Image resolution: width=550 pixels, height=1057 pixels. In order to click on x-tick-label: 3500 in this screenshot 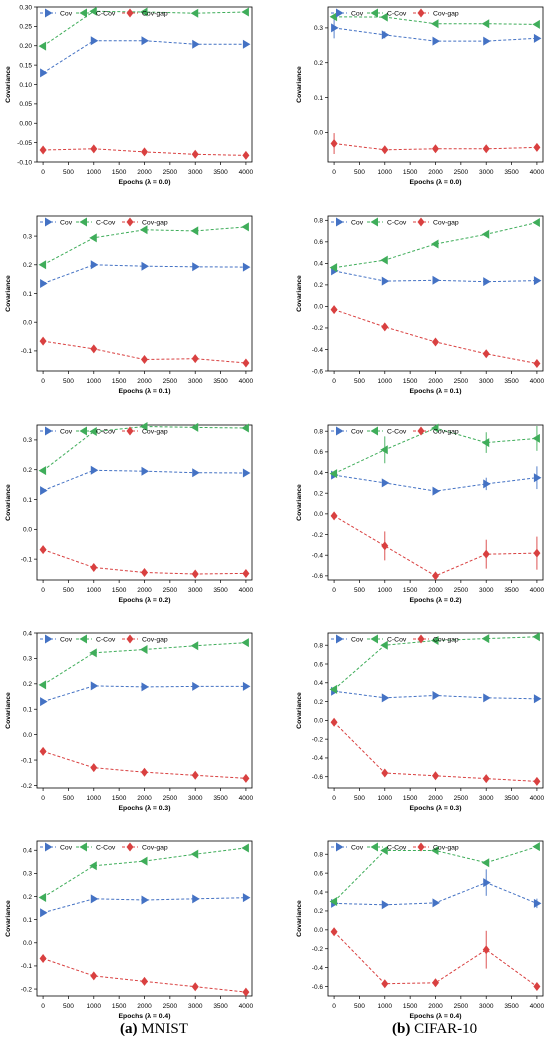, I will do `click(511, 381)`.